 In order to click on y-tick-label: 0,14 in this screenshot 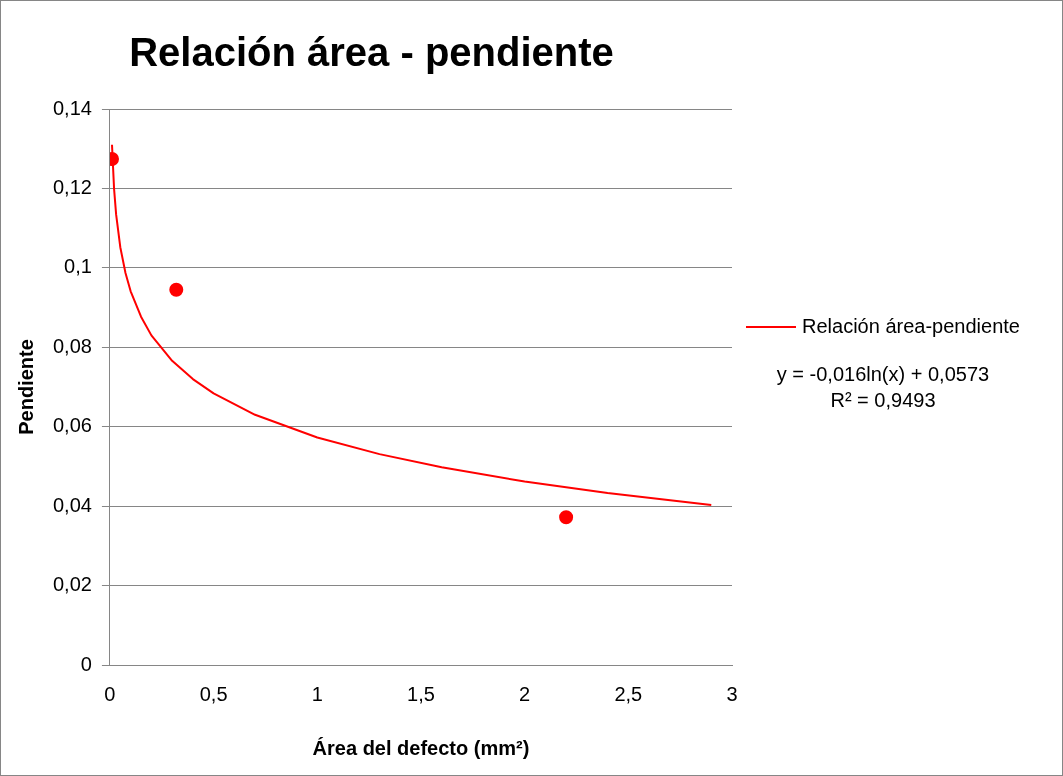, I will do `click(72, 107)`.